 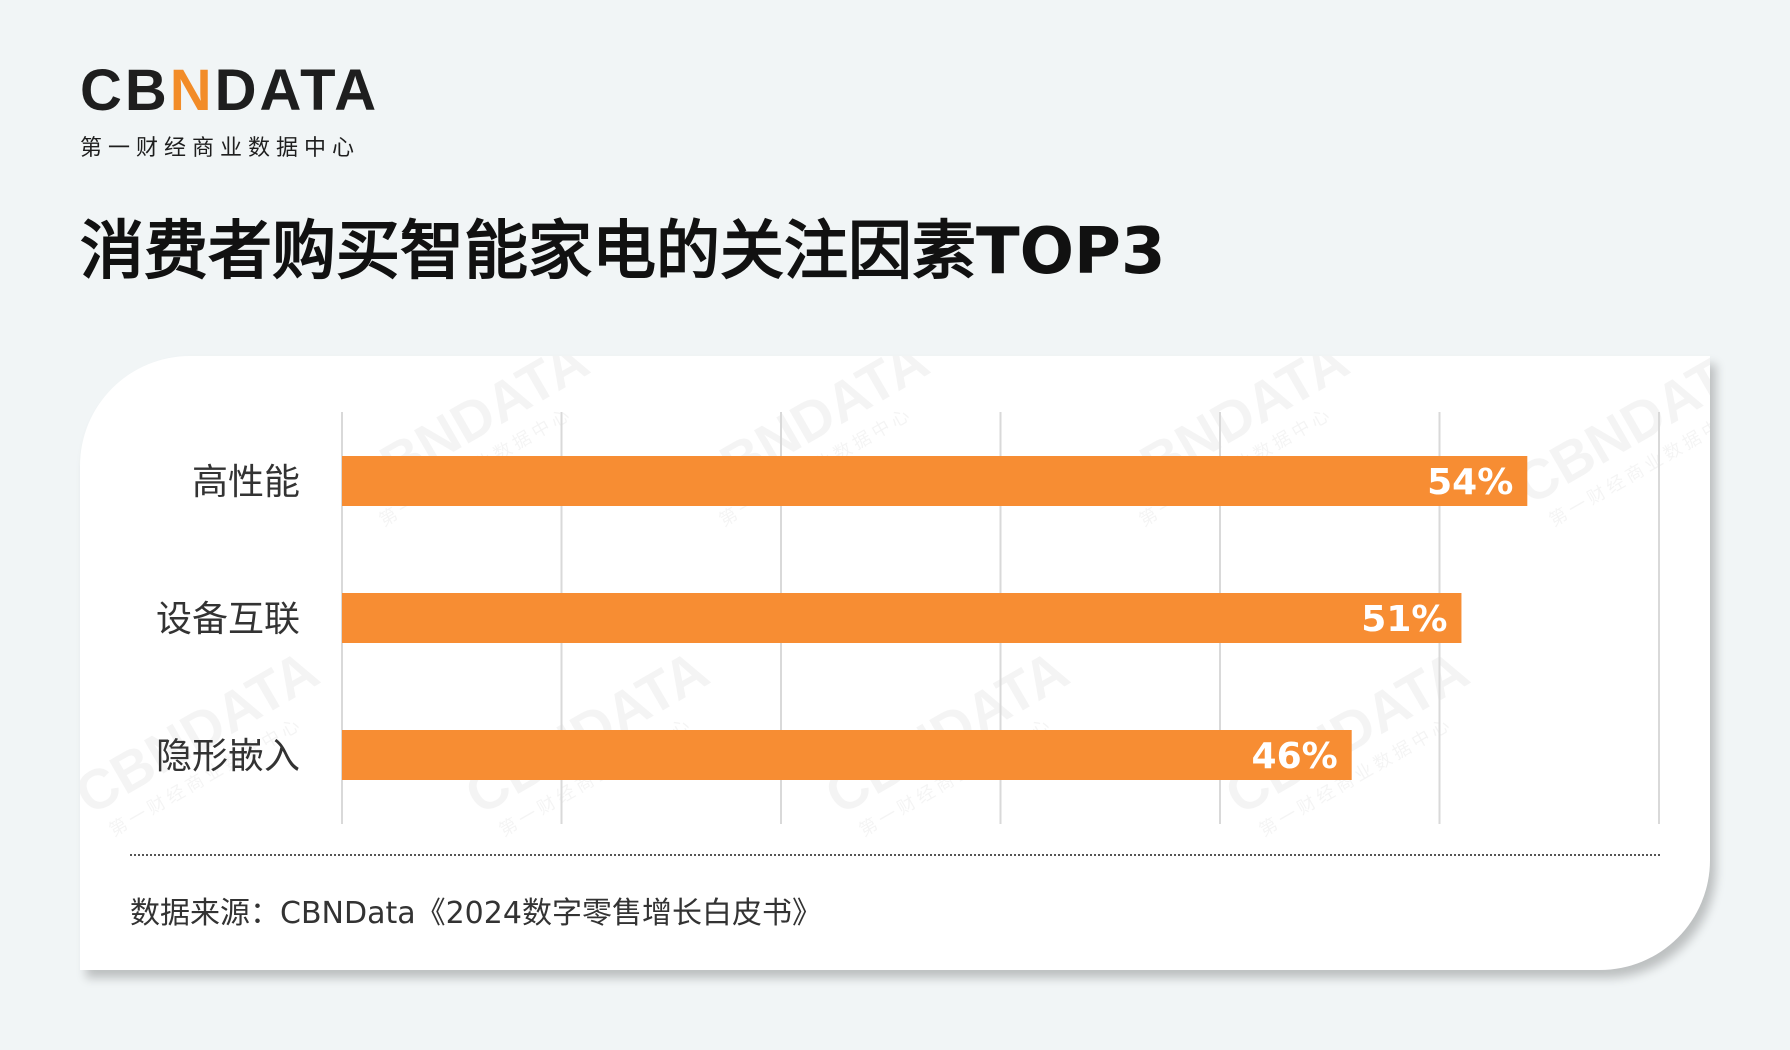 What do you see at coordinates (246, 482) in the screenshot?
I see `category-label: 高性能` at bounding box center [246, 482].